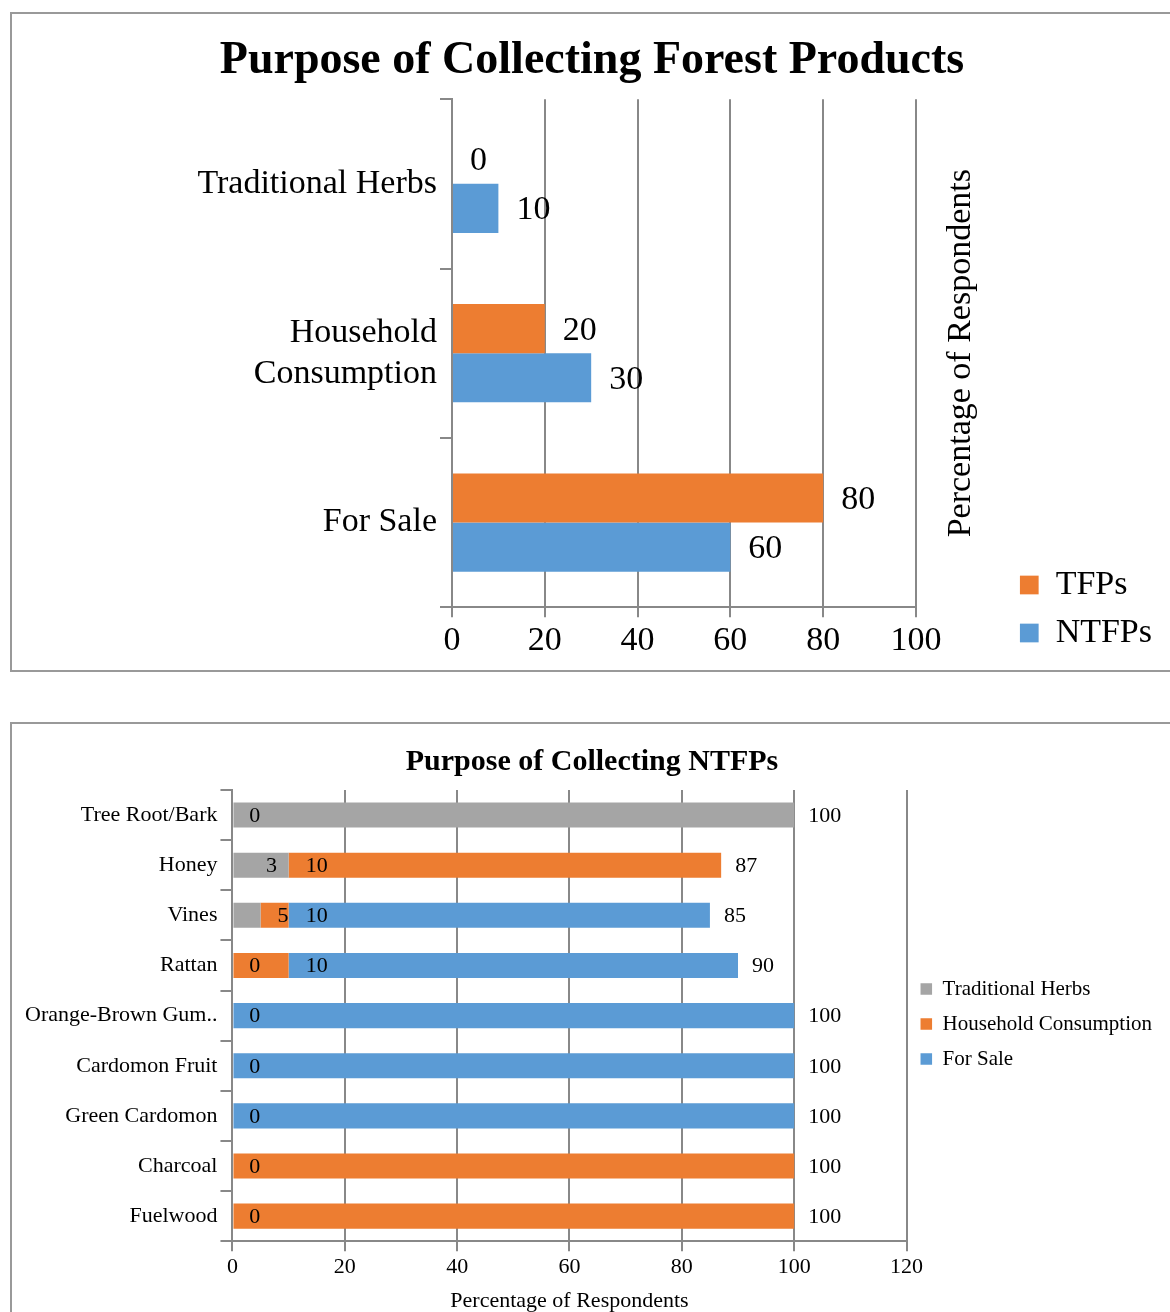 The image size is (1170, 1312). What do you see at coordinates (192, 914) in the screenshot?
I see `y-tick-label: Vines` at bounding box center [192, 914].